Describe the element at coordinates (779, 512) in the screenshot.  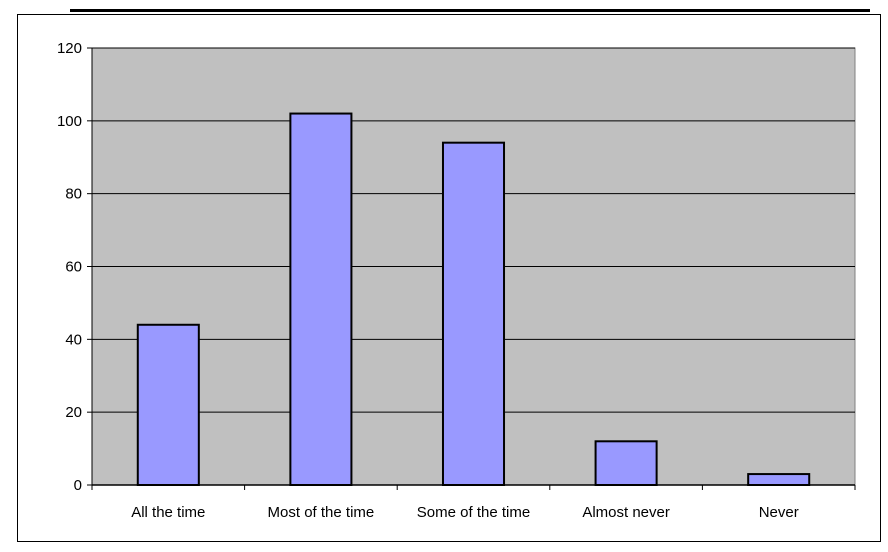
I see `x-tick-label: Never` at that location.